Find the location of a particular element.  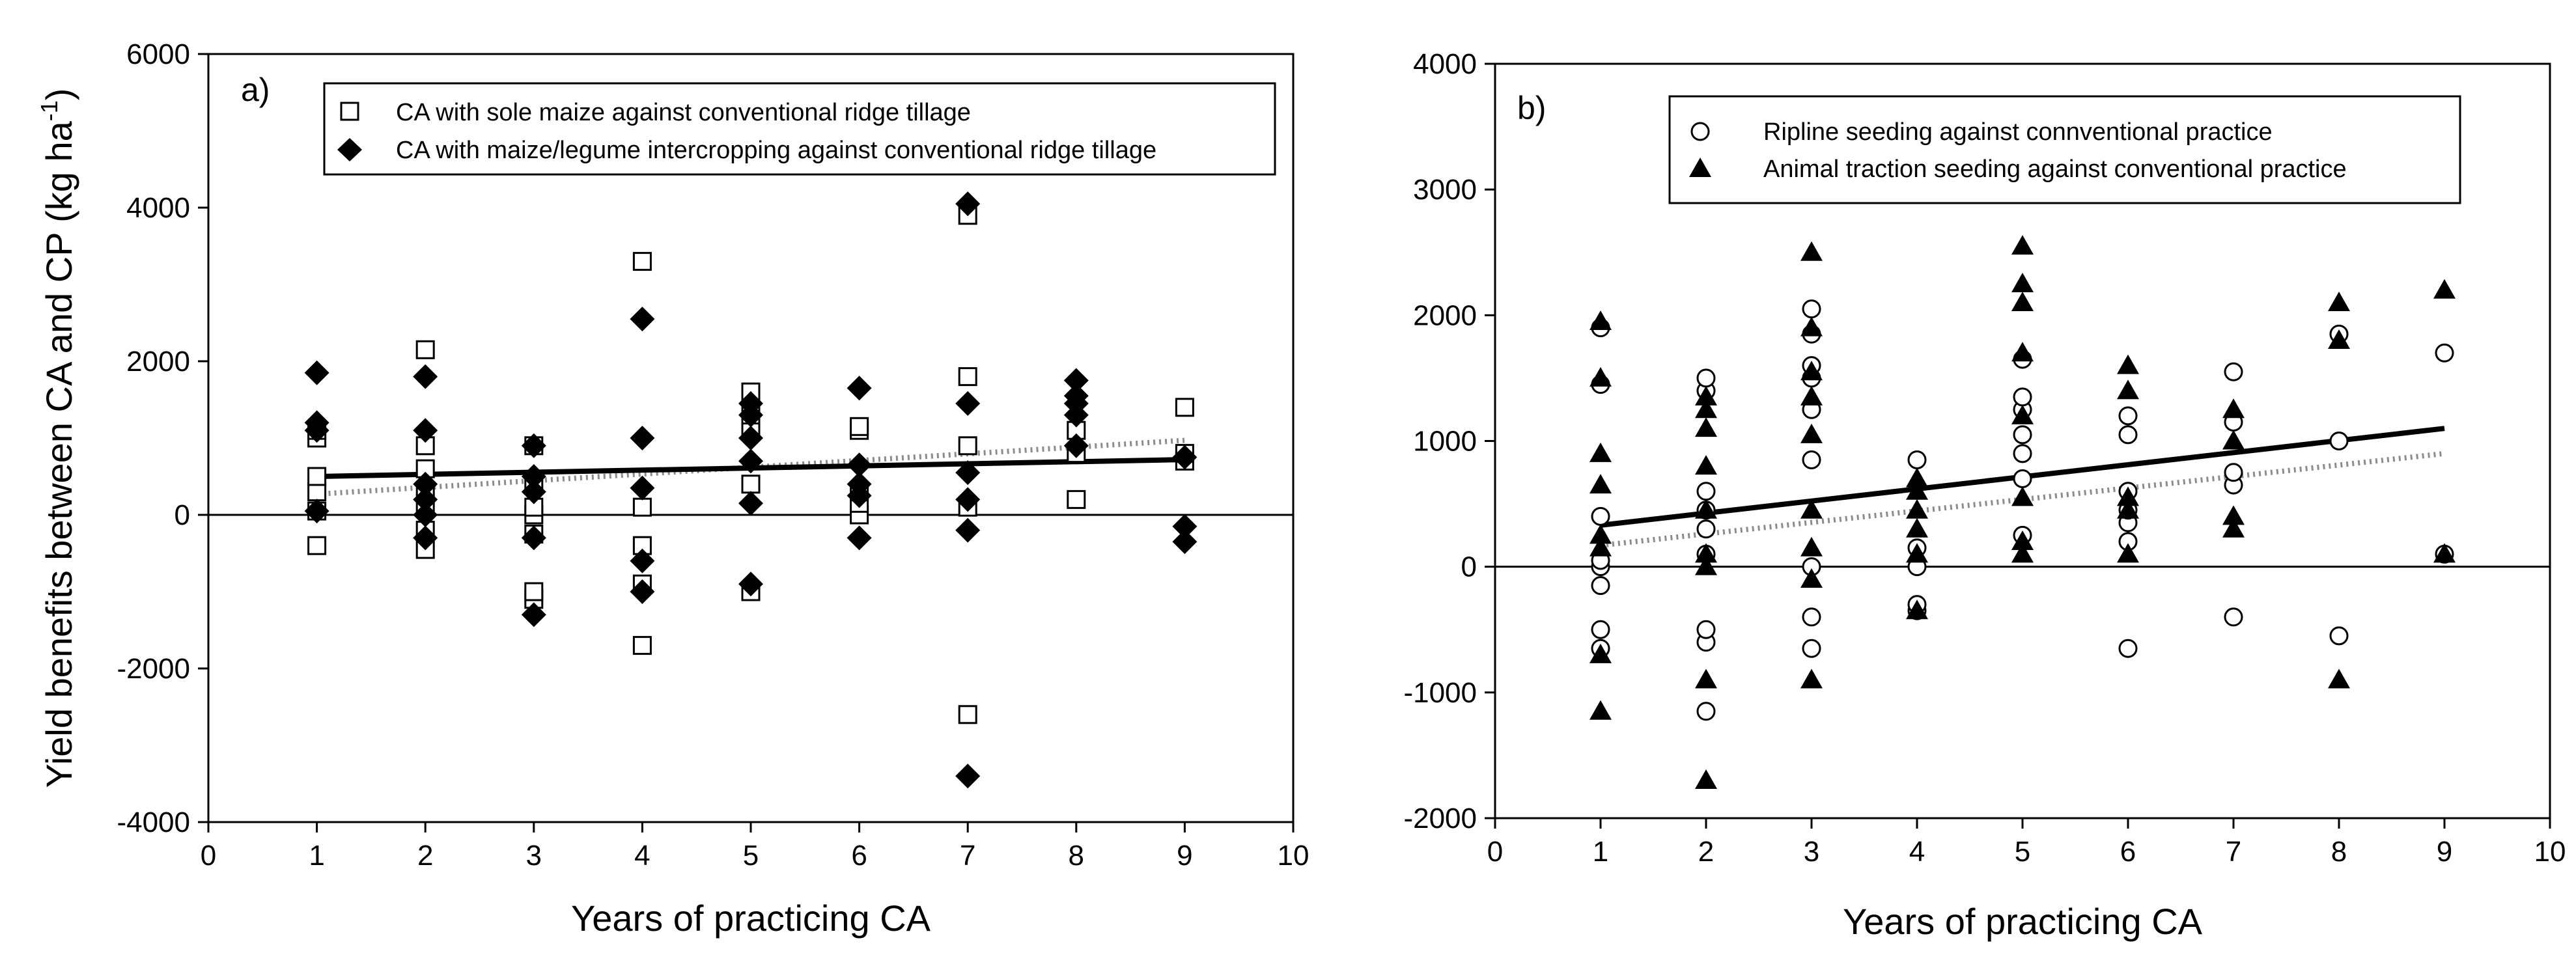

panel-a-x-tick-label: 2 is located at coordinates (425, 856).